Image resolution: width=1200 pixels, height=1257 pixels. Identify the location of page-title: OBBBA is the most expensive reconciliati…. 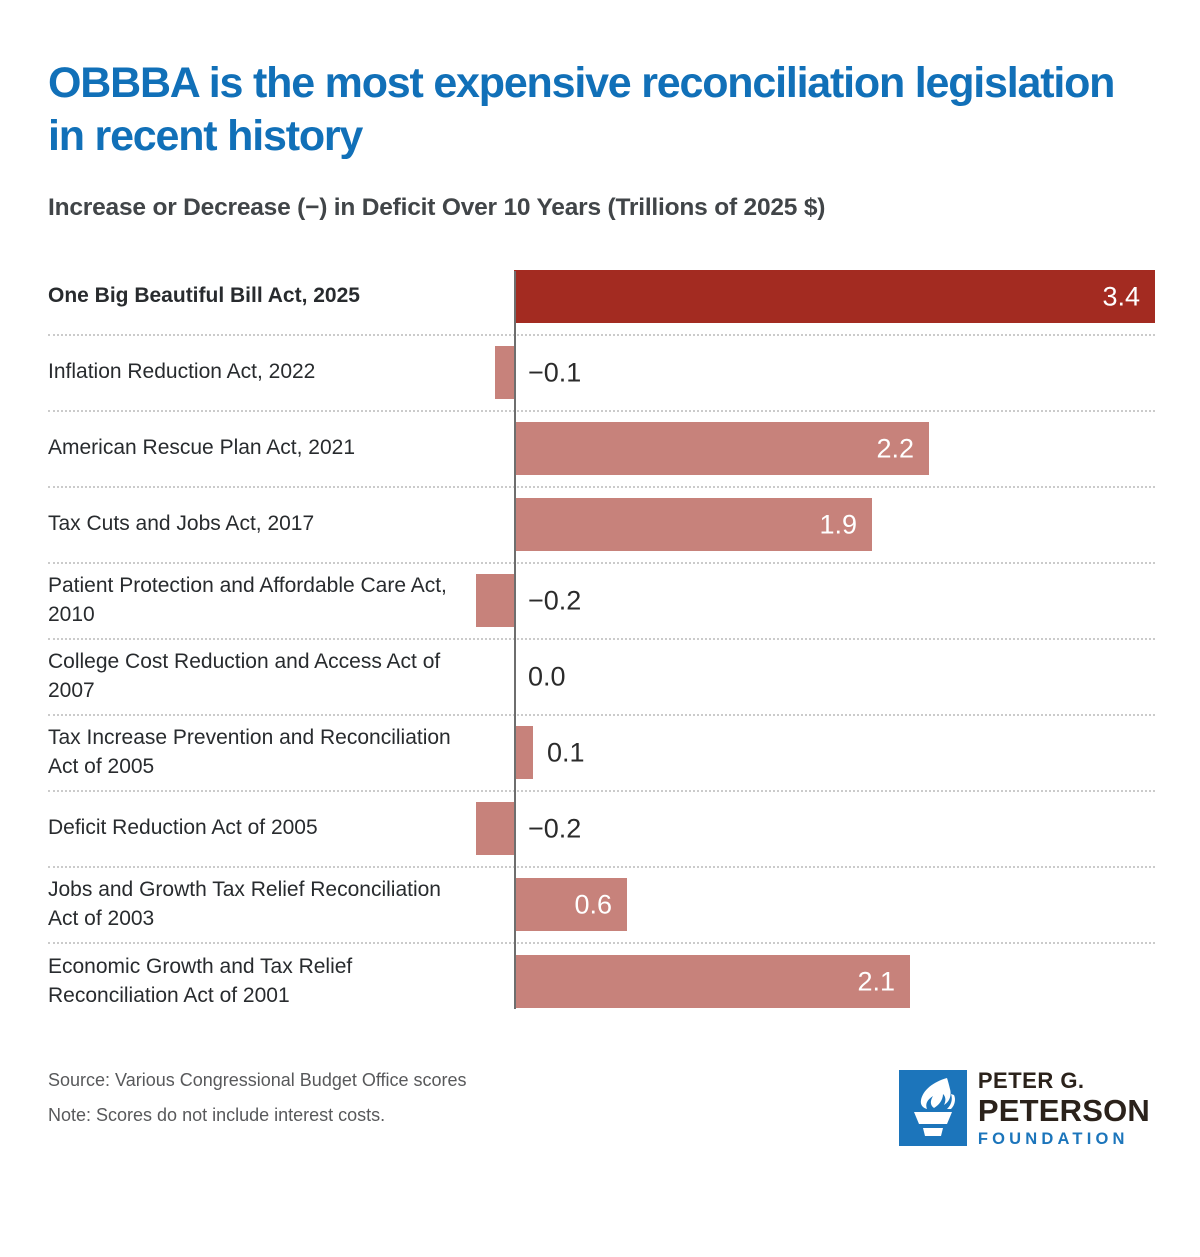
(601, 110).